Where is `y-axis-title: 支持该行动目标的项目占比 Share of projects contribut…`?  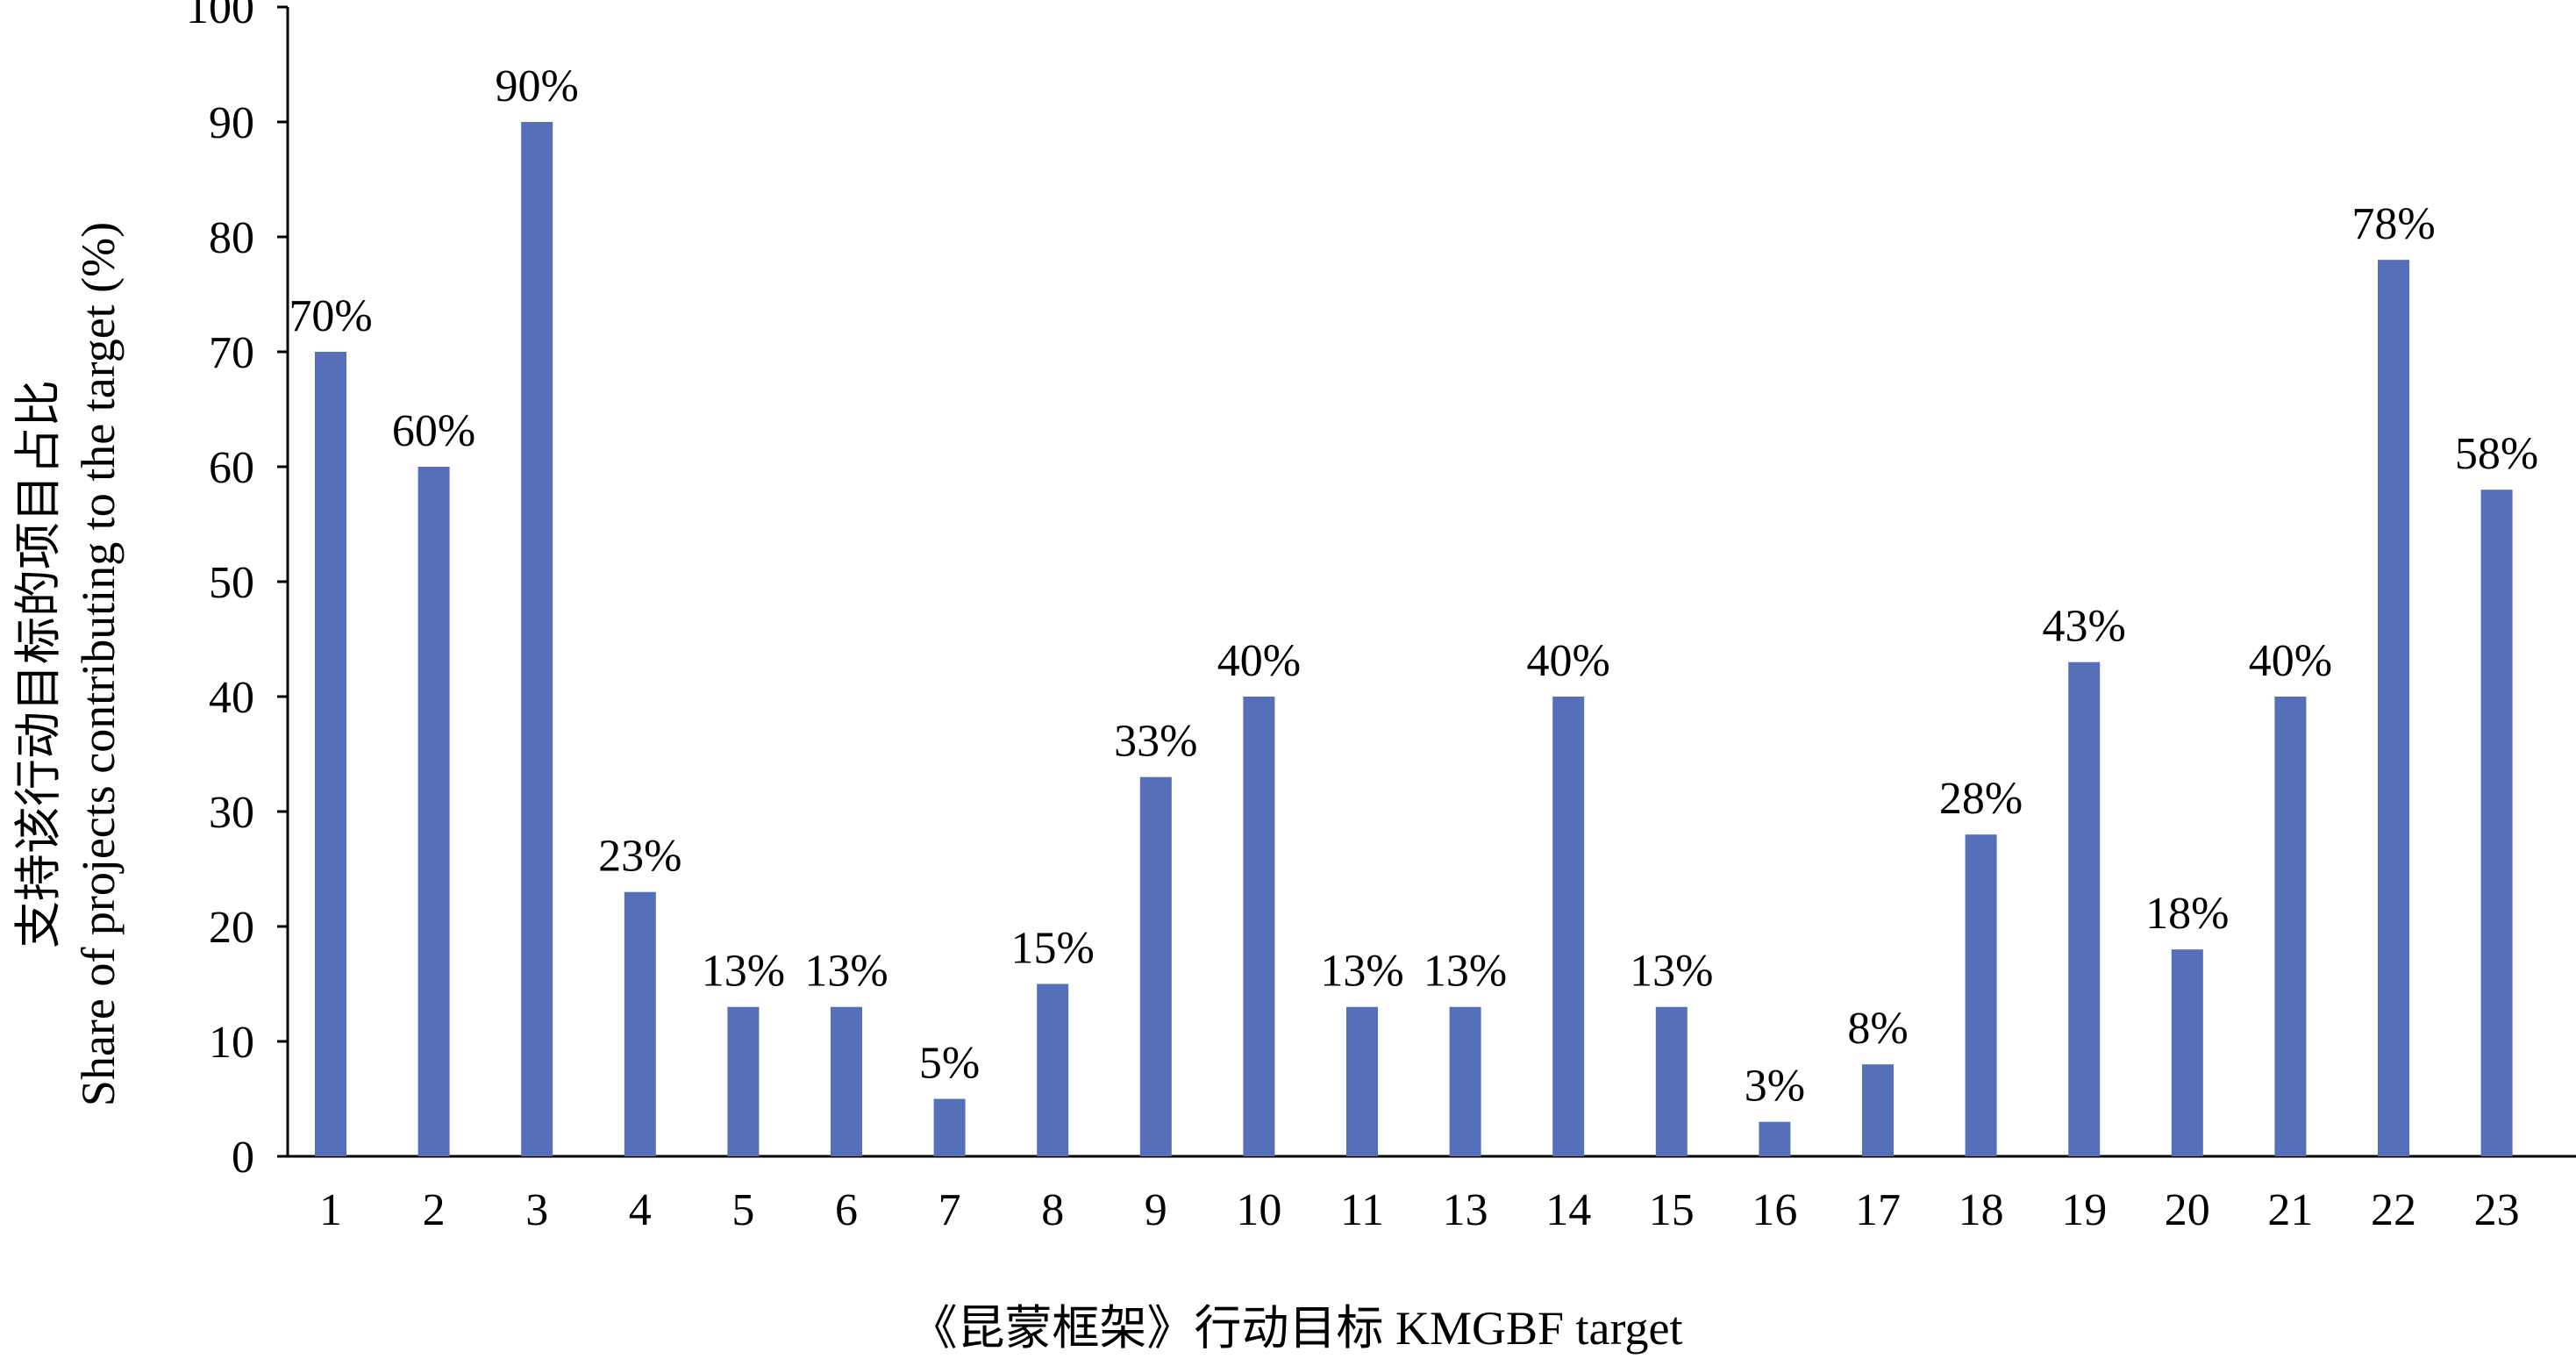 y-axis-title: 支持该行动目标的项目占比 Share of projects contribut… is located at coordinates (69, 664).